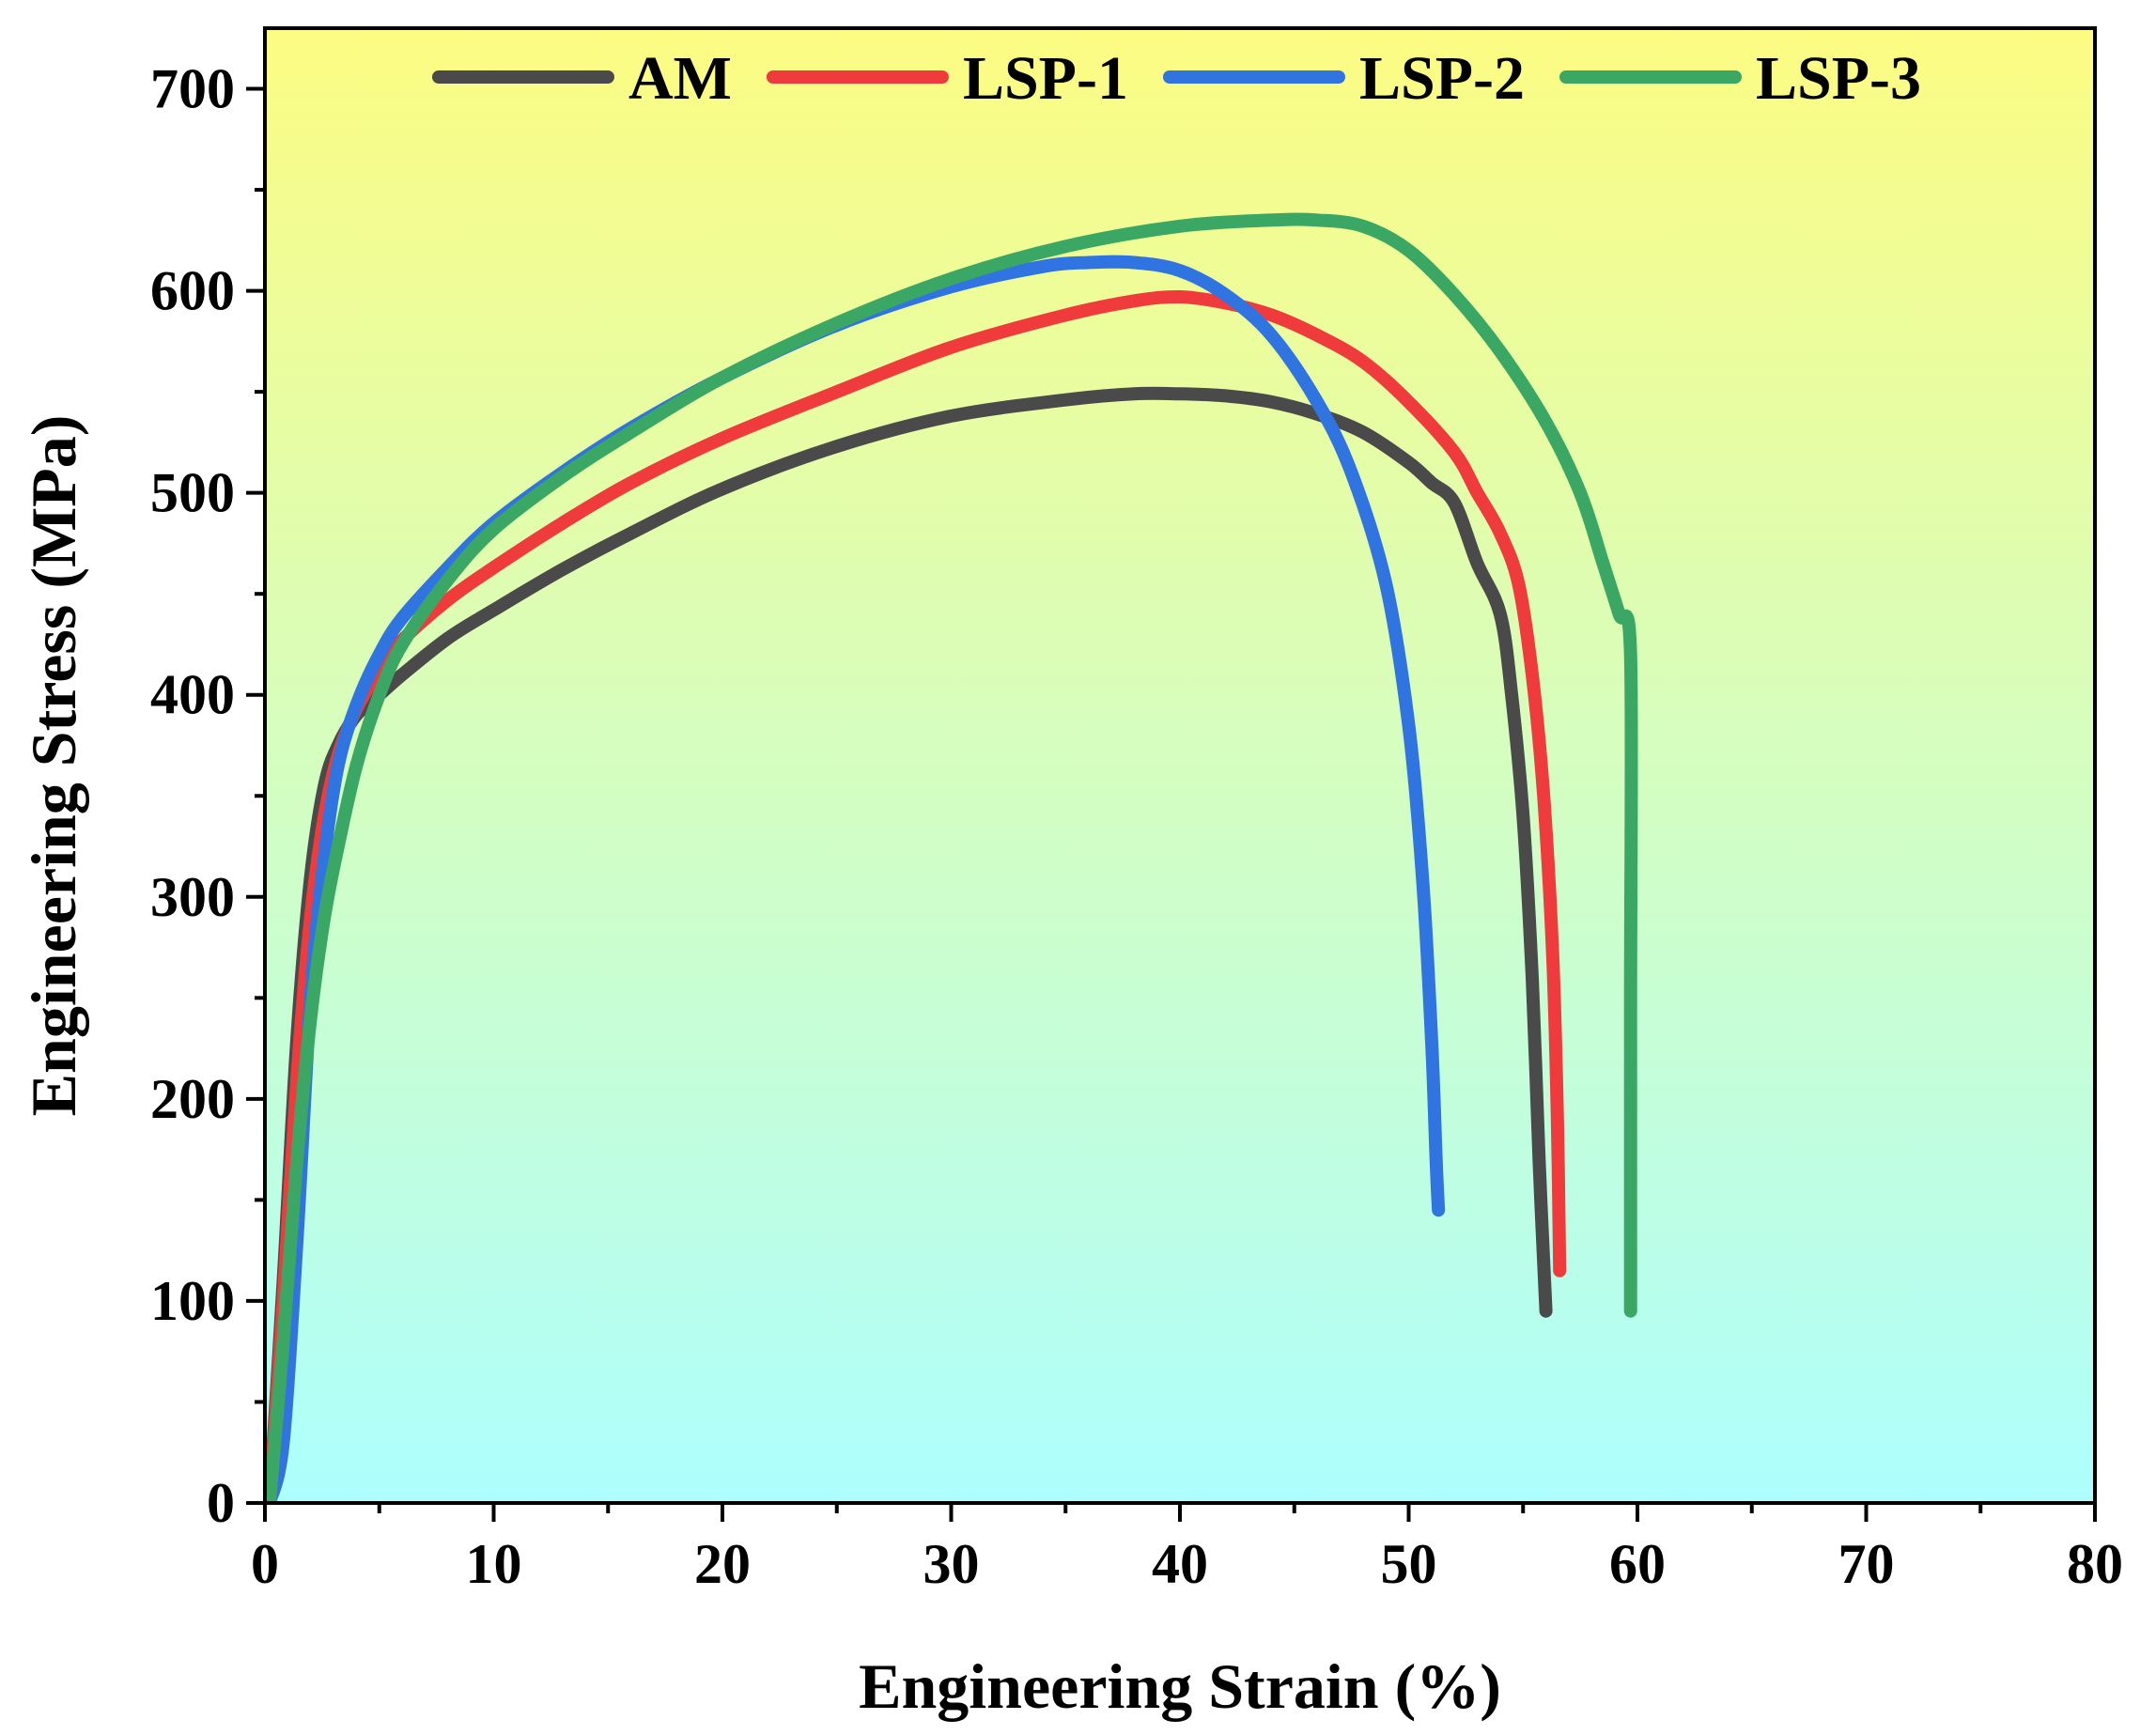 The width and height of the screenshot is (2156, 1735). I want to click on y-tick-label: 400, so click(193, 695).